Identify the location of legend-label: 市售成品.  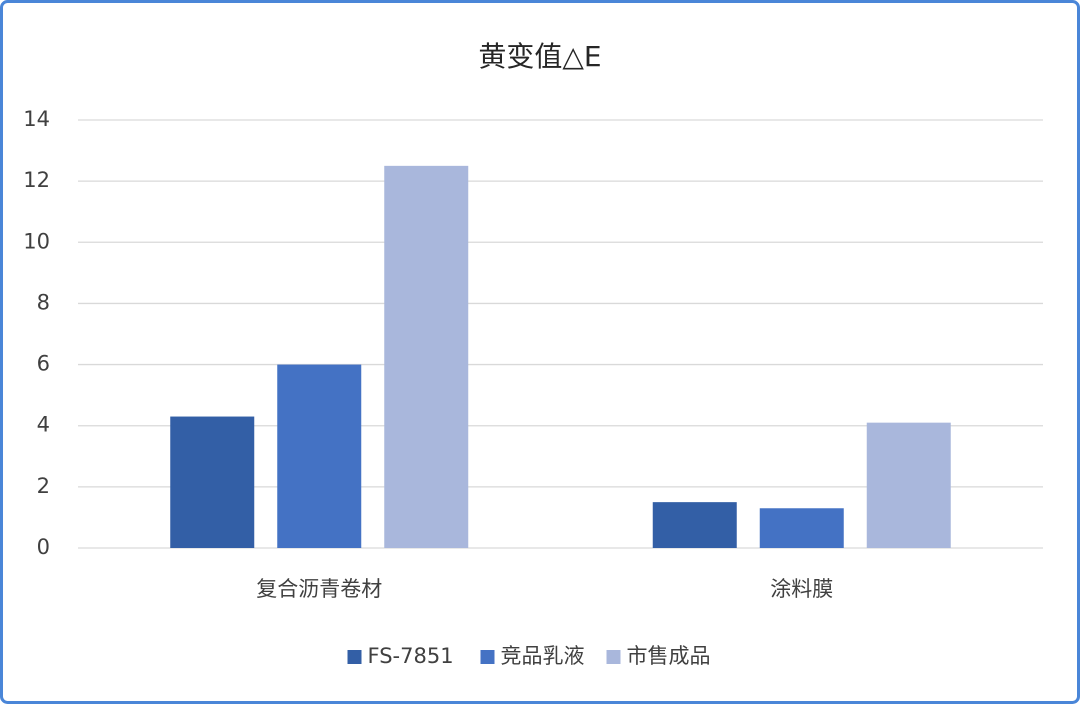
(669, 656).